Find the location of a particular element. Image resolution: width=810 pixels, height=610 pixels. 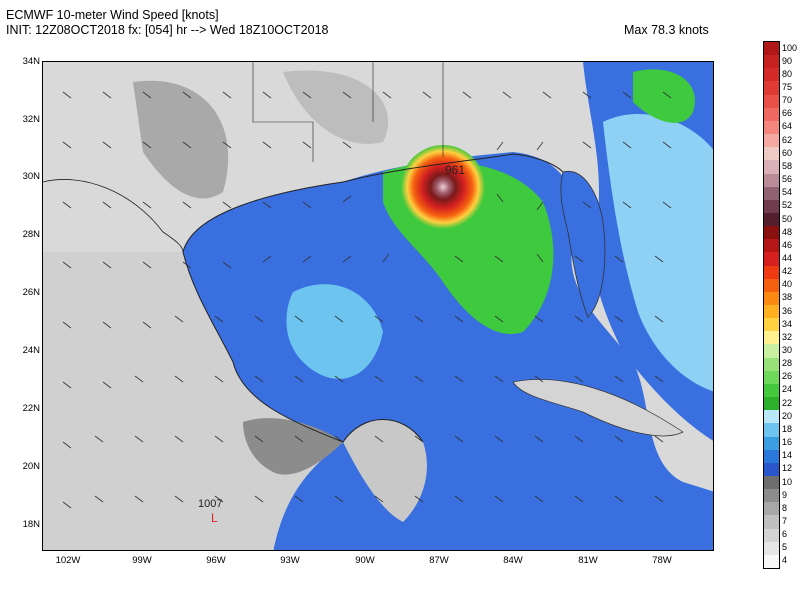

lon-label: 78W is located at coordinates (662, 560).